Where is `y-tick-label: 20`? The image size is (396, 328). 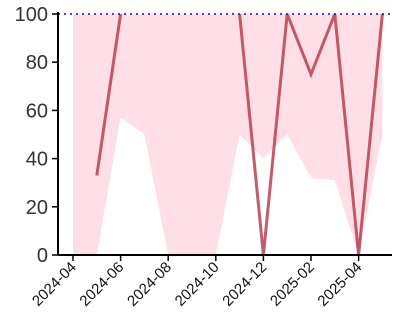 y-tick-label: 20 is located at coordinates (37, 208).